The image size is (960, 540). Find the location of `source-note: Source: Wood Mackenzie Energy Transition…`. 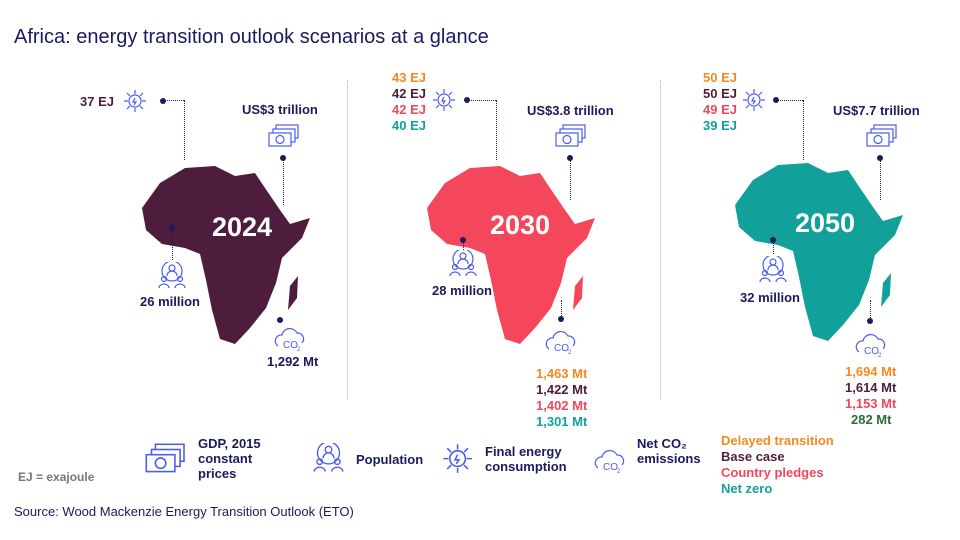

source-note: Source: Wood Mackenzie Energy Transition… is located at coordinates (184, 511).